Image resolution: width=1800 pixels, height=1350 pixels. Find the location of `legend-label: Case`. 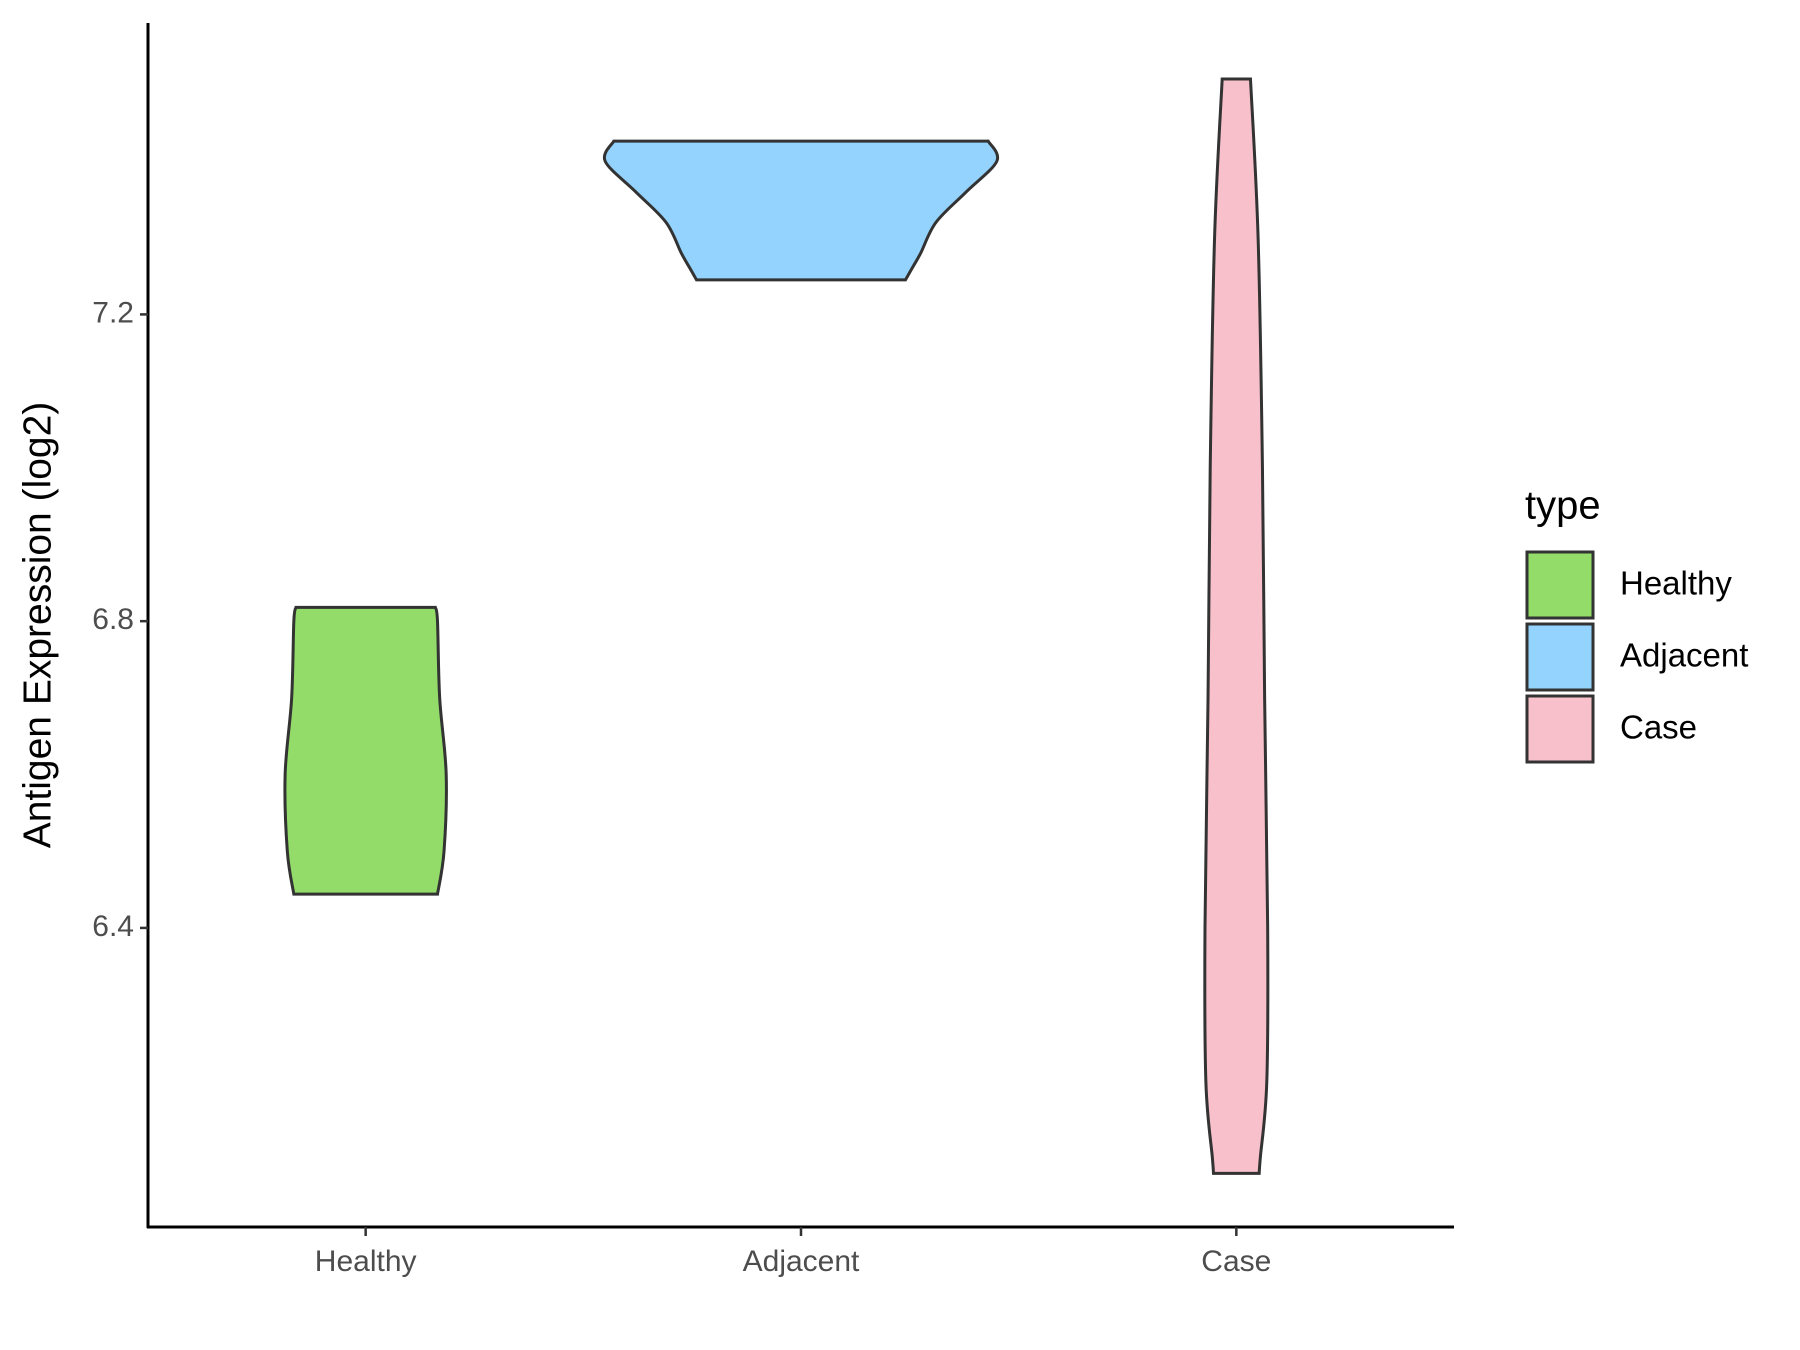

legend-label: Case is located at coordinates (1658, 727).